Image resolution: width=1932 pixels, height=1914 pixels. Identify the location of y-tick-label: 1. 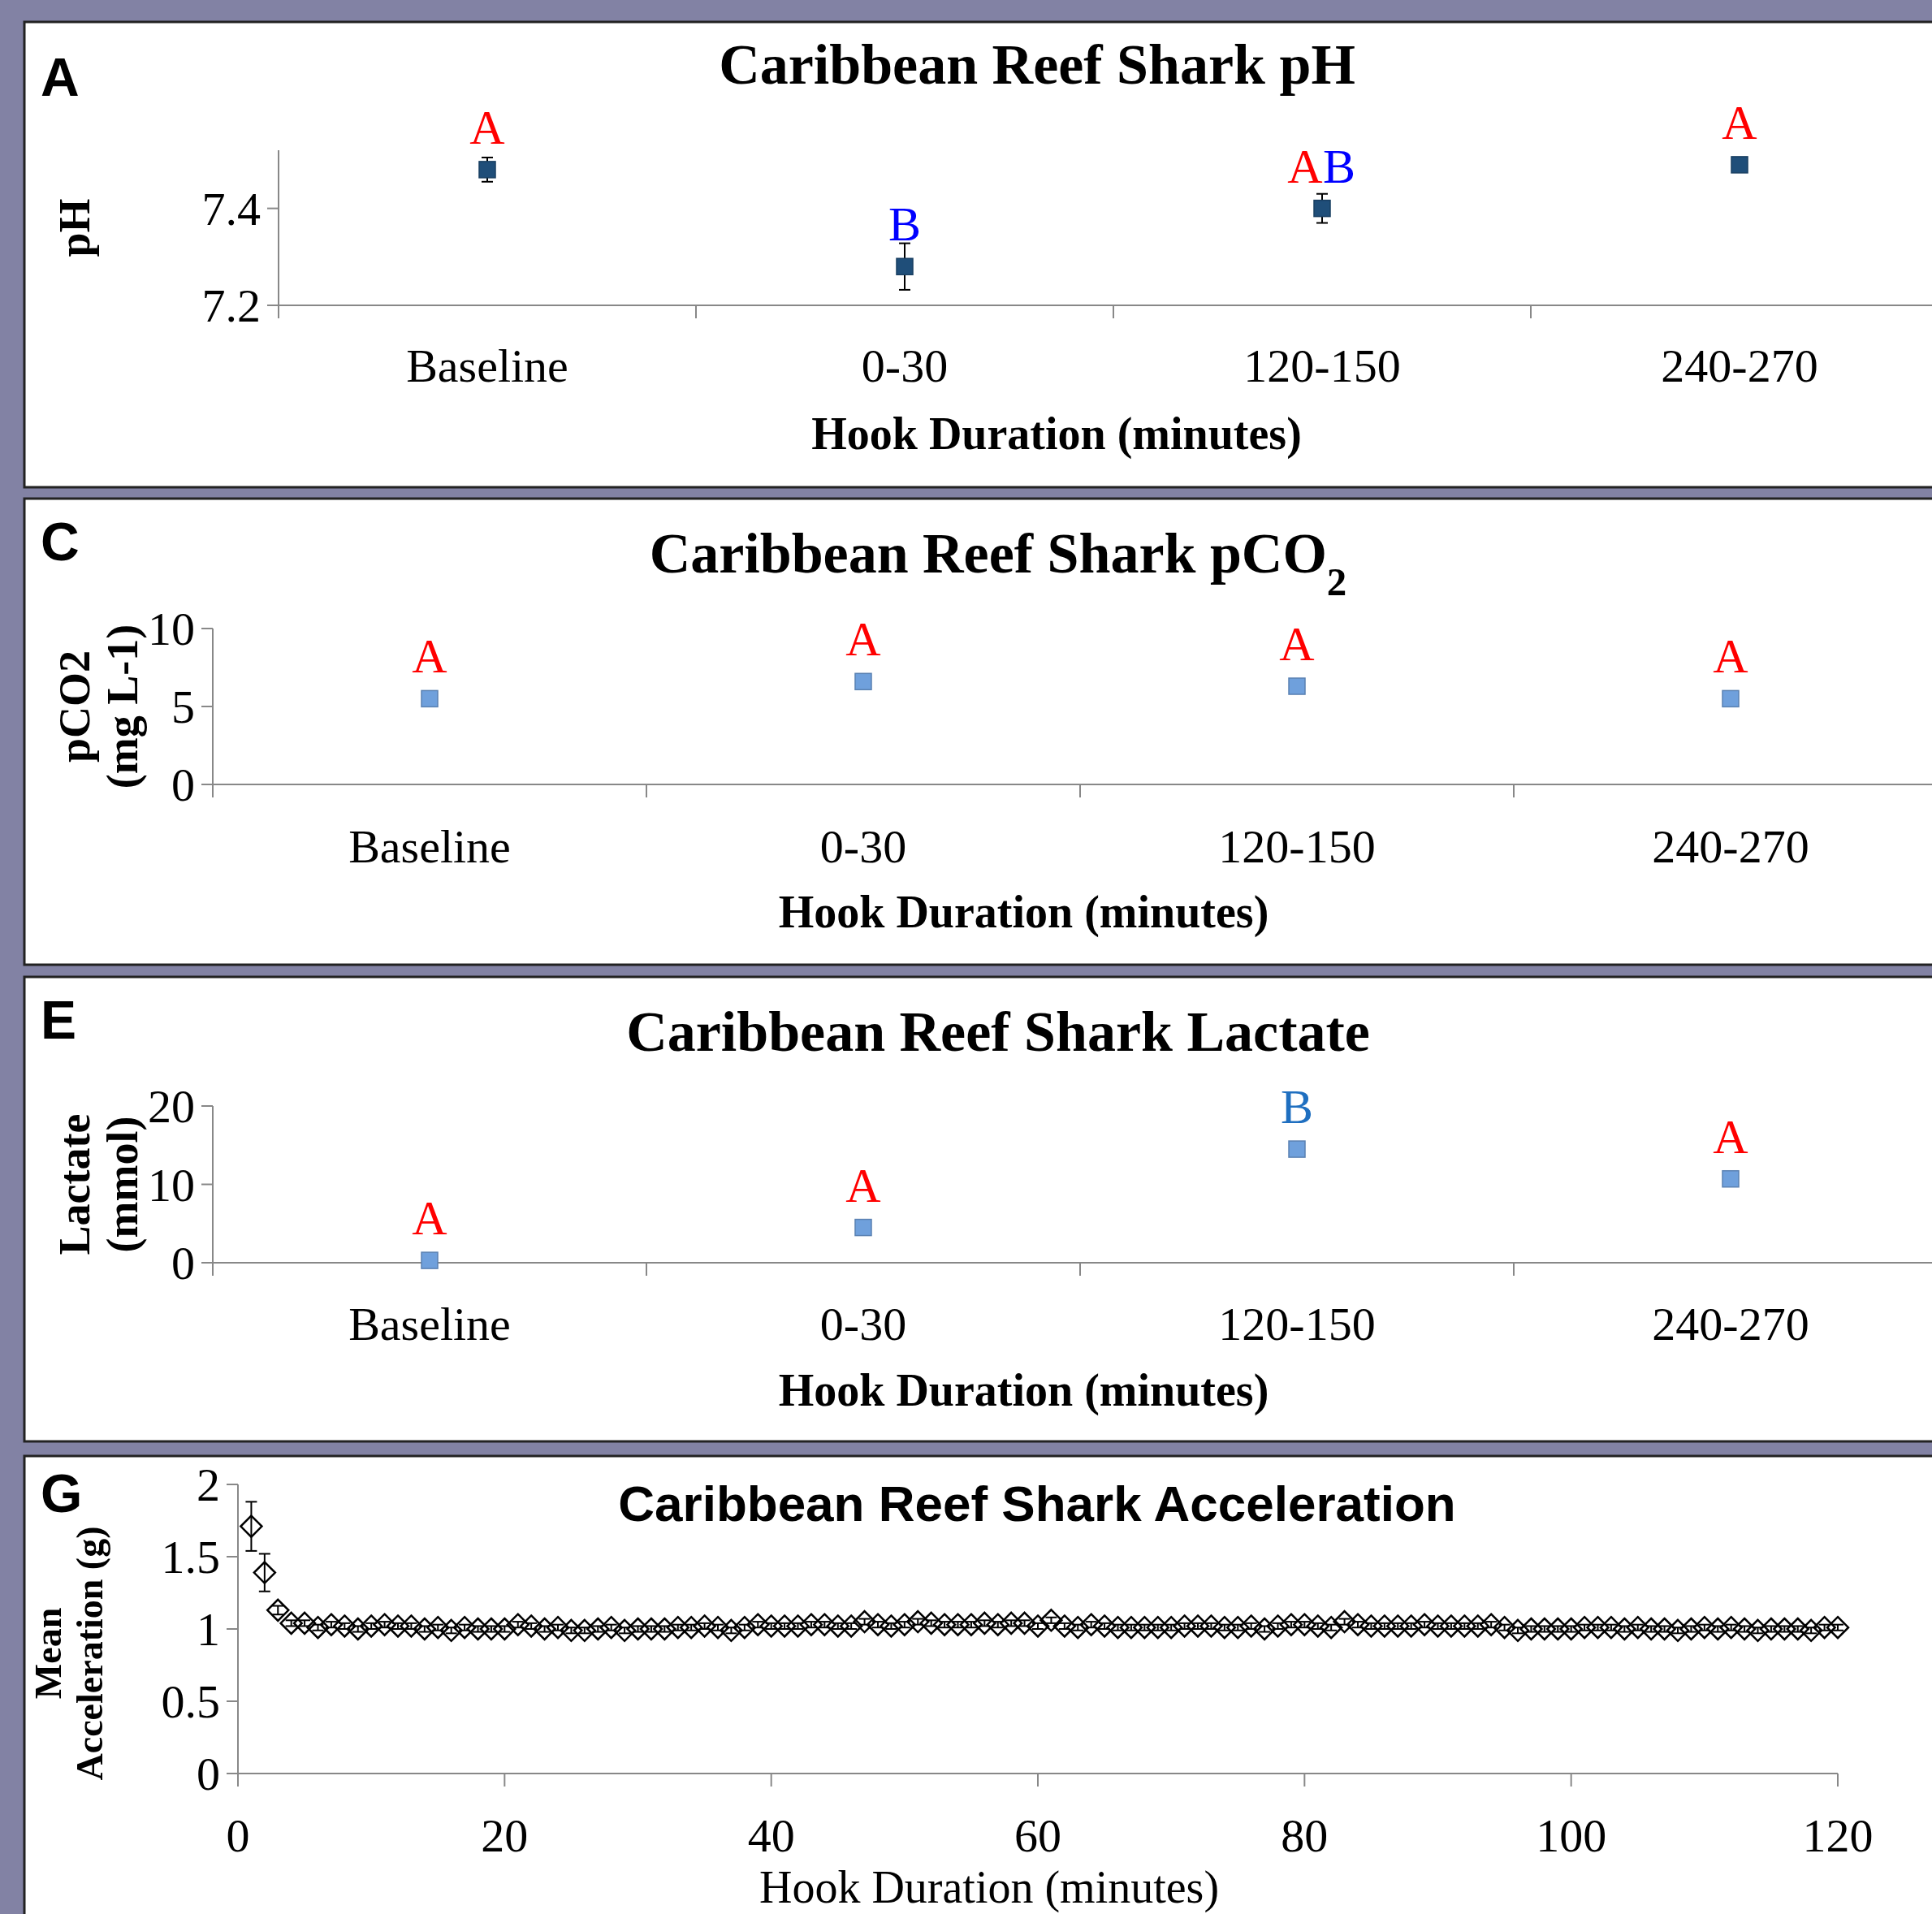
(209, 1630).